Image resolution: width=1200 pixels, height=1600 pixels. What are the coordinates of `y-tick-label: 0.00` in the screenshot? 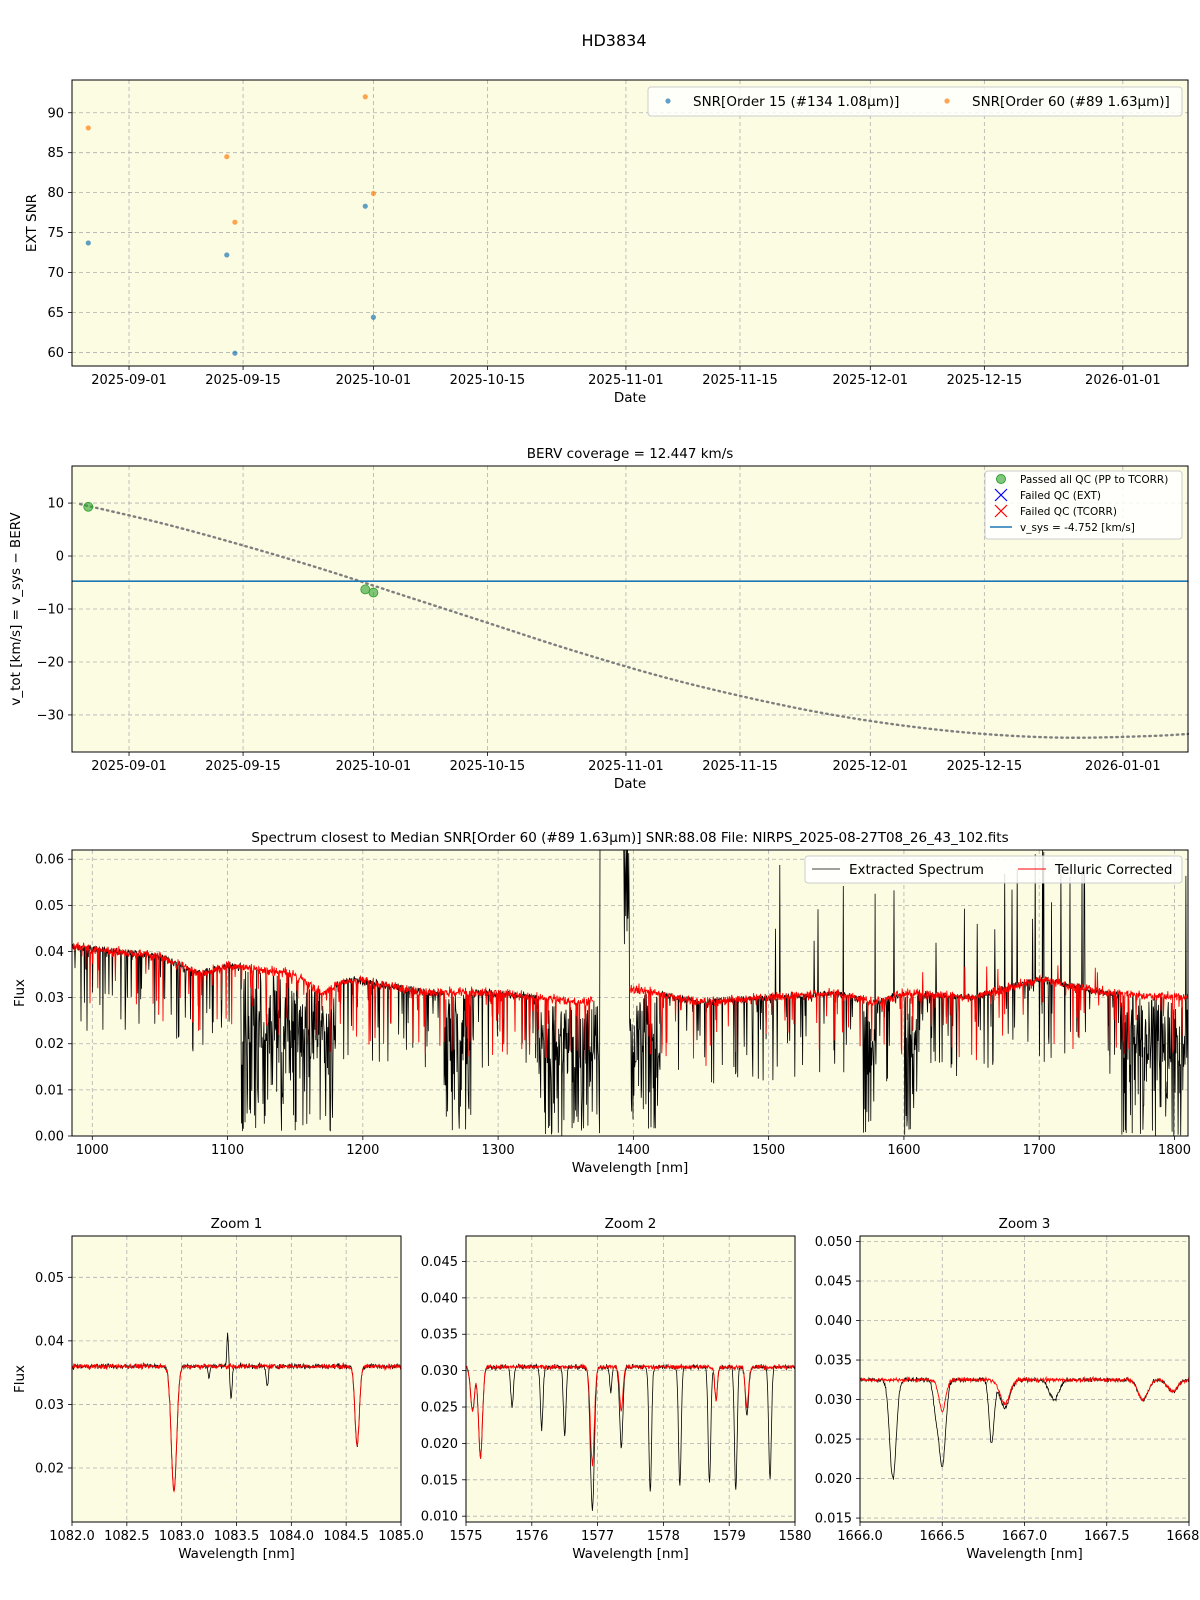 It's located at (49, 1137).